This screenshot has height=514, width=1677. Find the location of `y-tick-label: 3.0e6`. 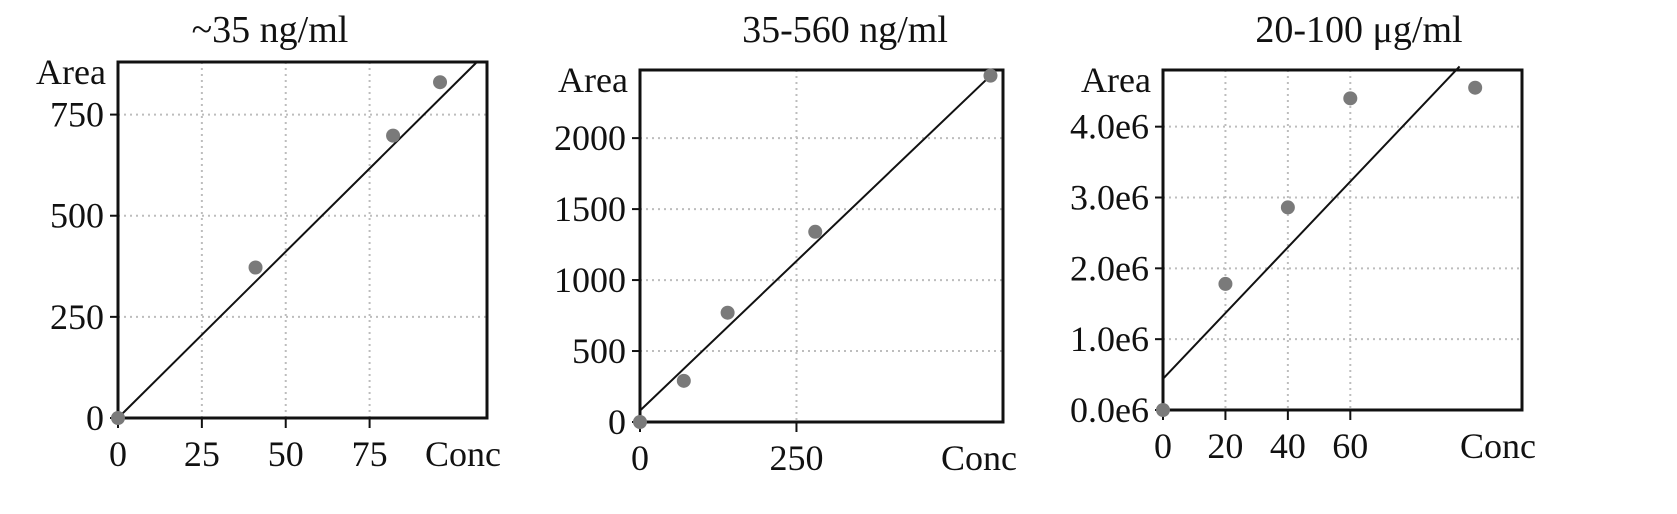

y-tick-label: 3.0e6 is located at coordinates (1109, 198).